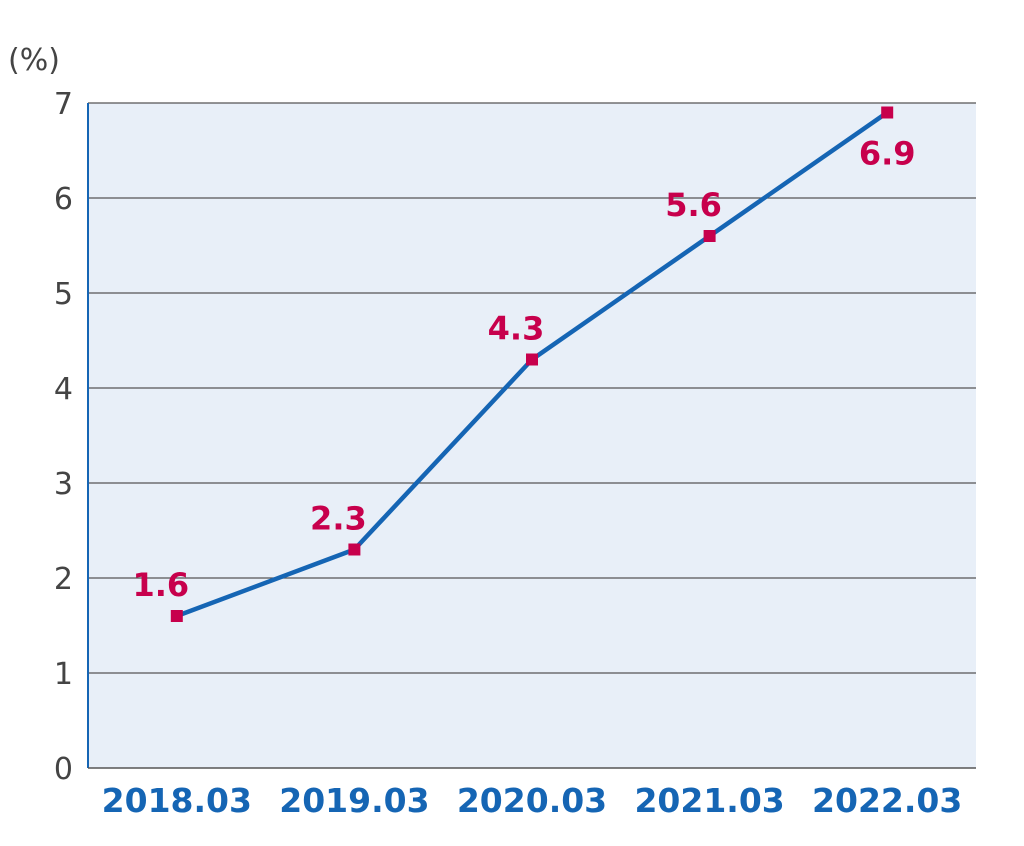 The height and width of the screenshot is (846, 1024). I want to click on y-tick-labels: 0 1 2 3 4 5 6 7, so click(63, 437).